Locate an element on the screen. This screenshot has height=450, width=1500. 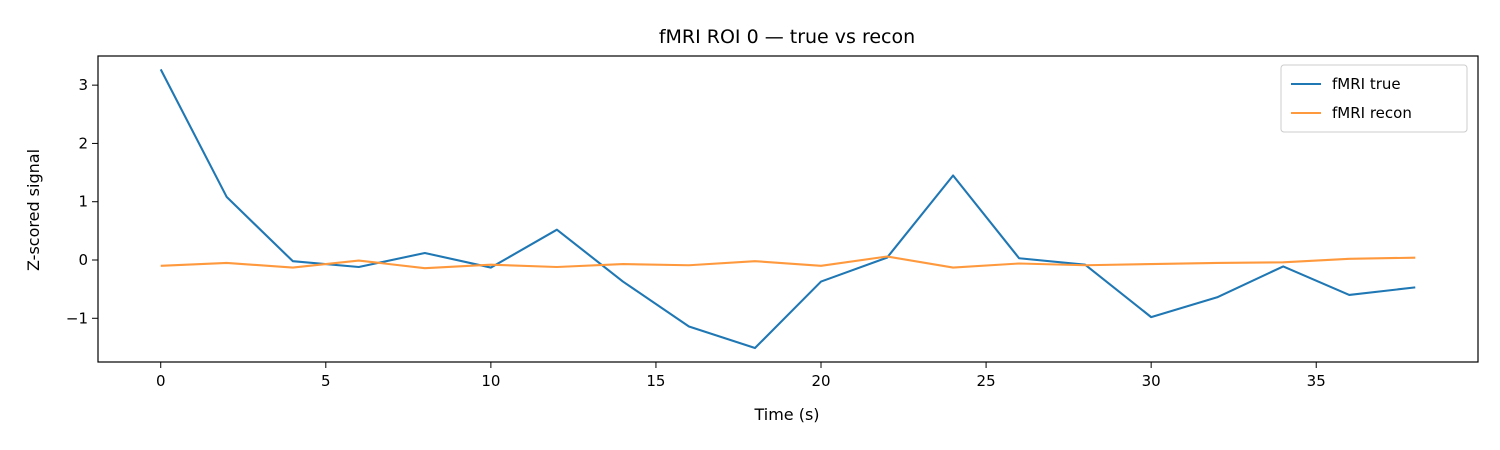
x-tick-label: 5 is located at coordinates (326, 381).